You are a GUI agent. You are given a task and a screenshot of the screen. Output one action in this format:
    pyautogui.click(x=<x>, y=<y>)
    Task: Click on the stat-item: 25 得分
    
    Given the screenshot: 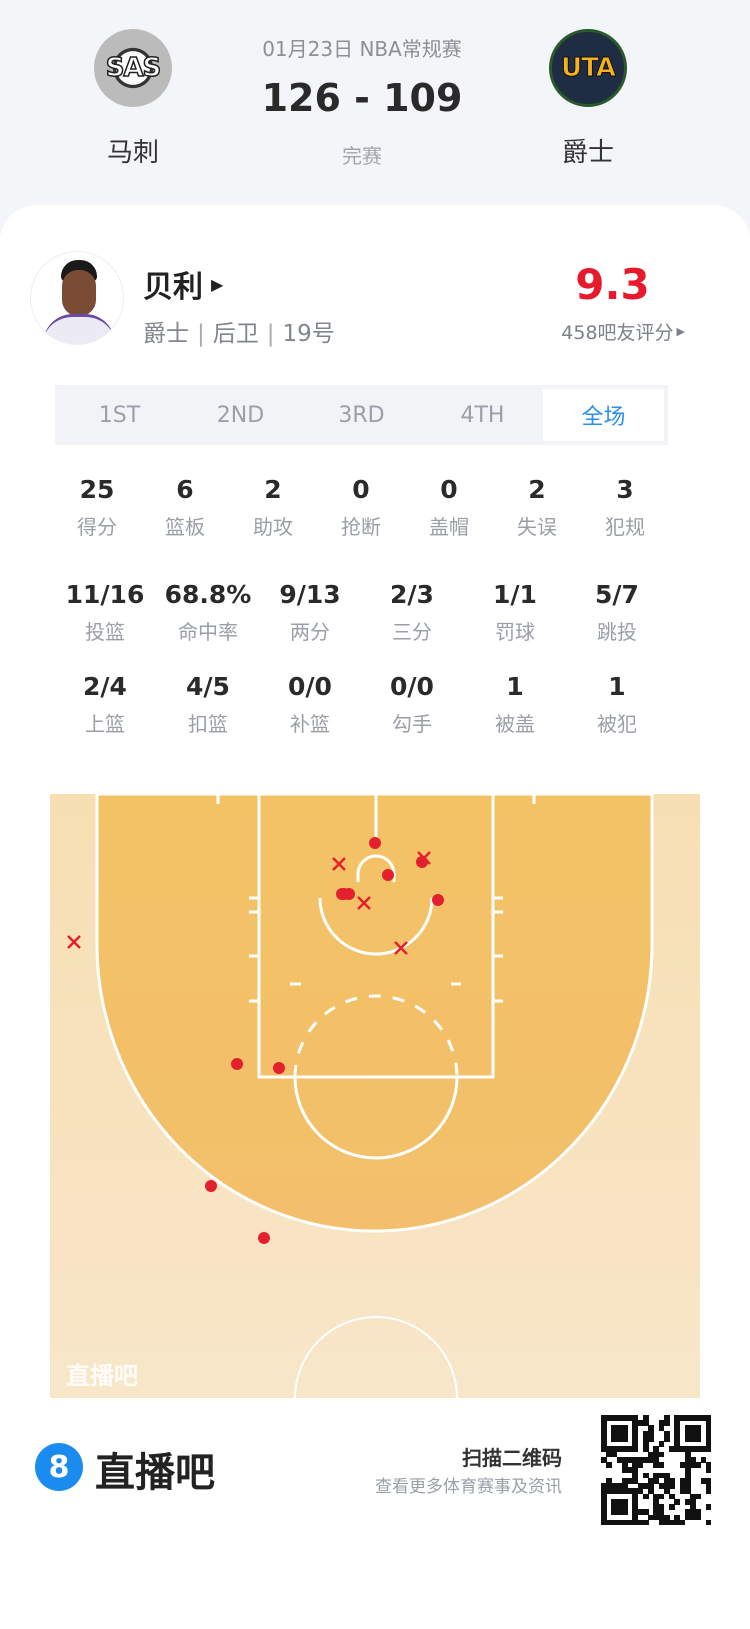 What is the action you would take?
    pyautogui.click(x=97, y=507)
    